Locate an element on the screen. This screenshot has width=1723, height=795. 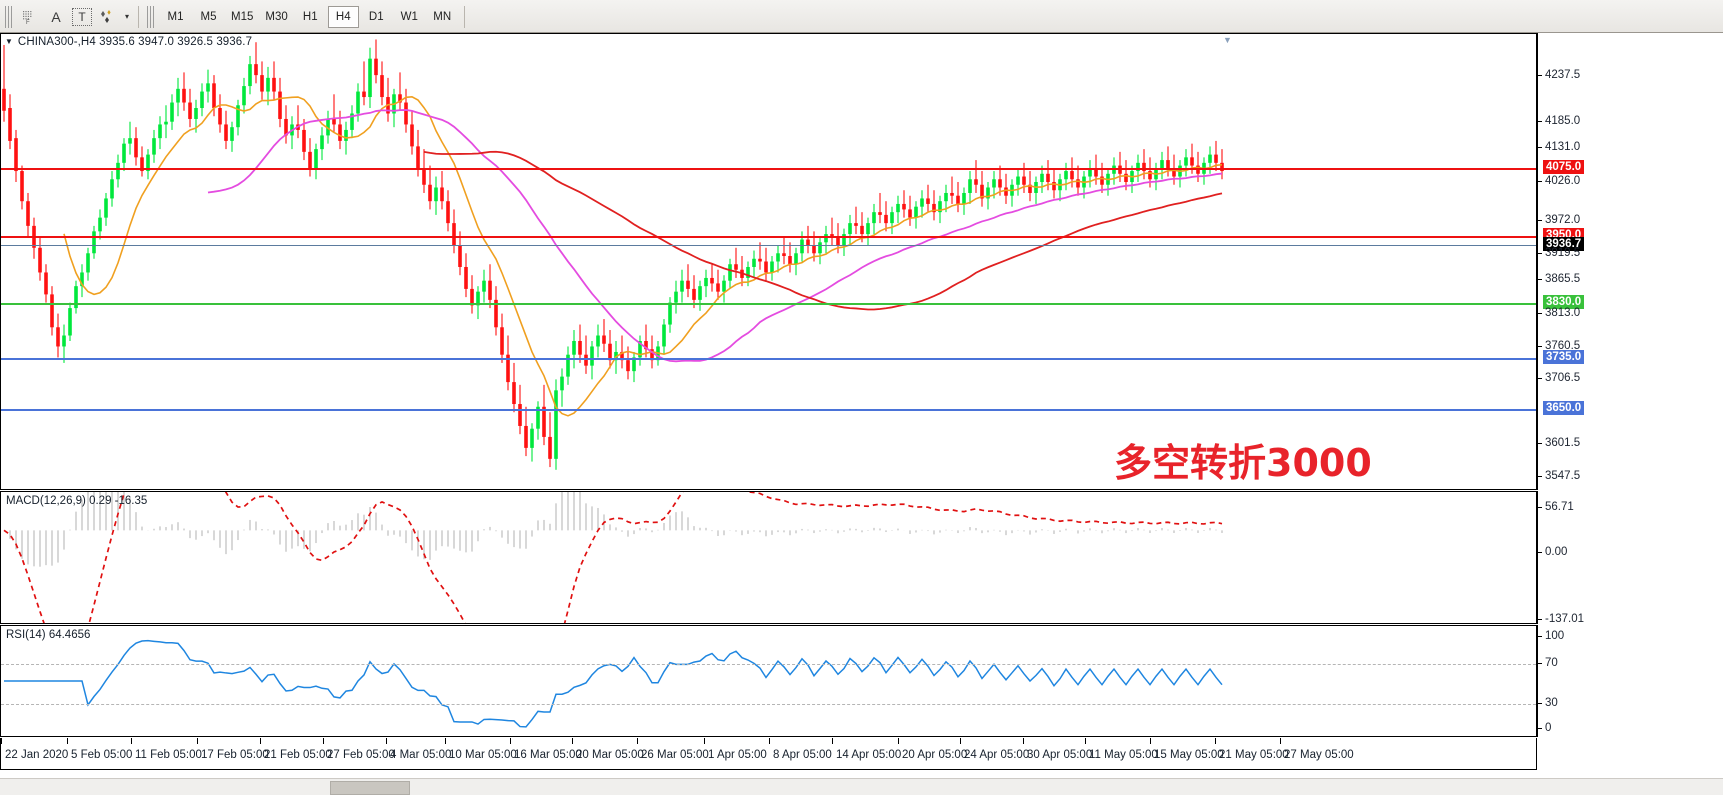
rsi-plot-area is located at coordinates (768, 681).